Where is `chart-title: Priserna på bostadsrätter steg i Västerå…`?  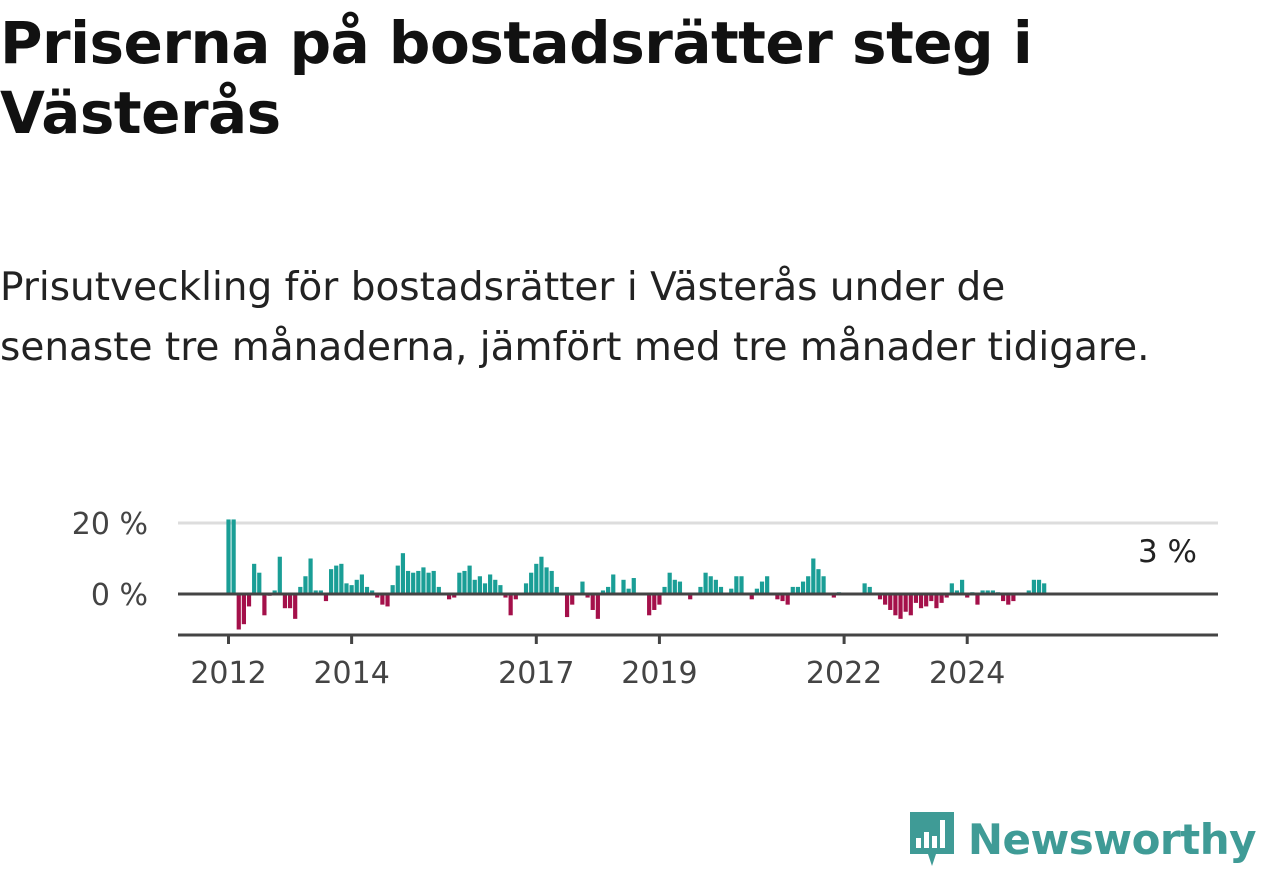
chart-title: Priserna på bostadsrätter steg i Västerå… is located at coordinates (516, 78).